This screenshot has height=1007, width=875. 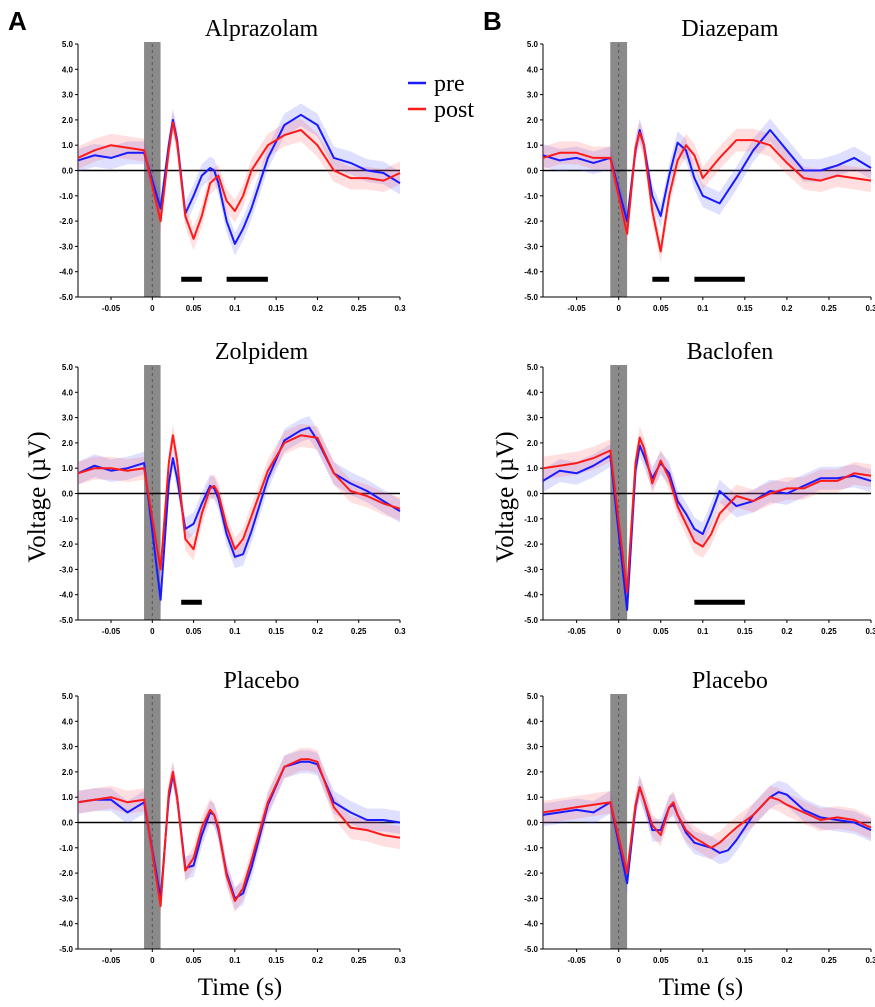 What do you see at coordinates (152, 492) in the screenshot?
I see `stim-artifact-block` at bounding box center [152, 492].